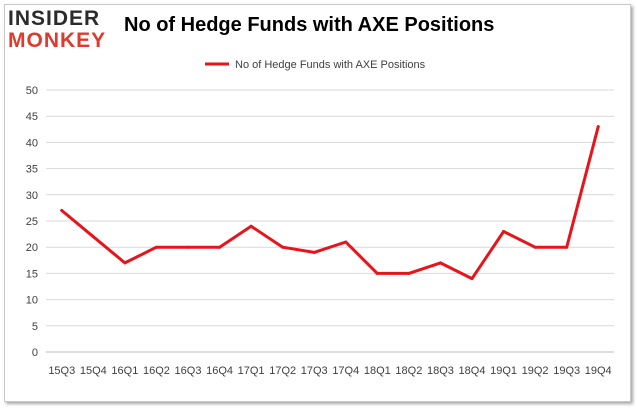 This screenshot has height=408, width=637. What do you see at coordinates (345, 371) in the screenshot?
I see `x-tick-label: 17Q4` at bounding box center [345, 371].